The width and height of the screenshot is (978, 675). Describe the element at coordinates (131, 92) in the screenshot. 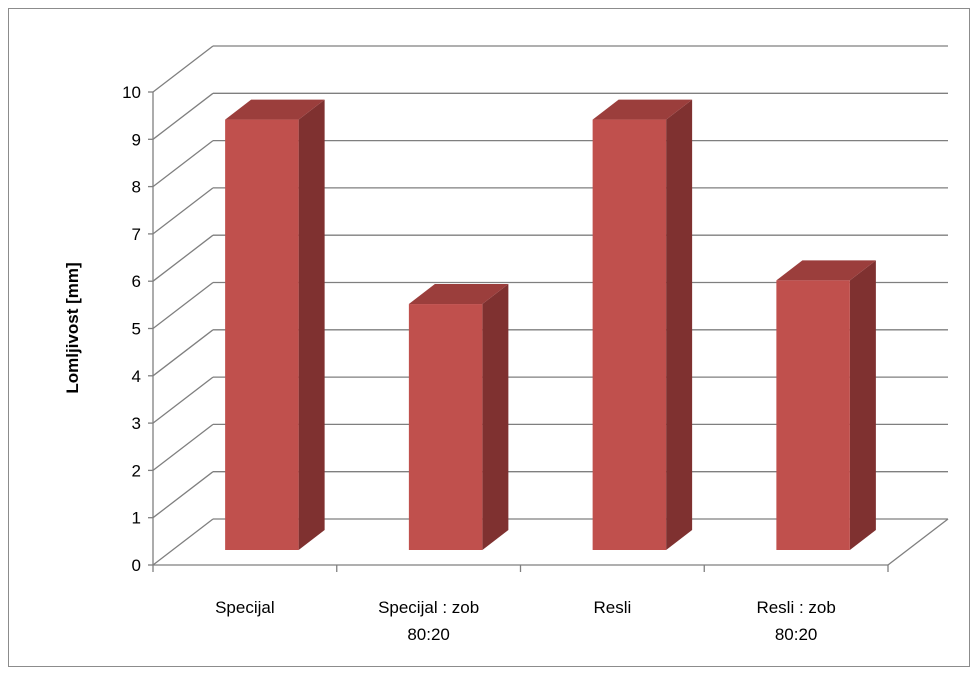

I see `y-tick-label-10: 10` at that location.